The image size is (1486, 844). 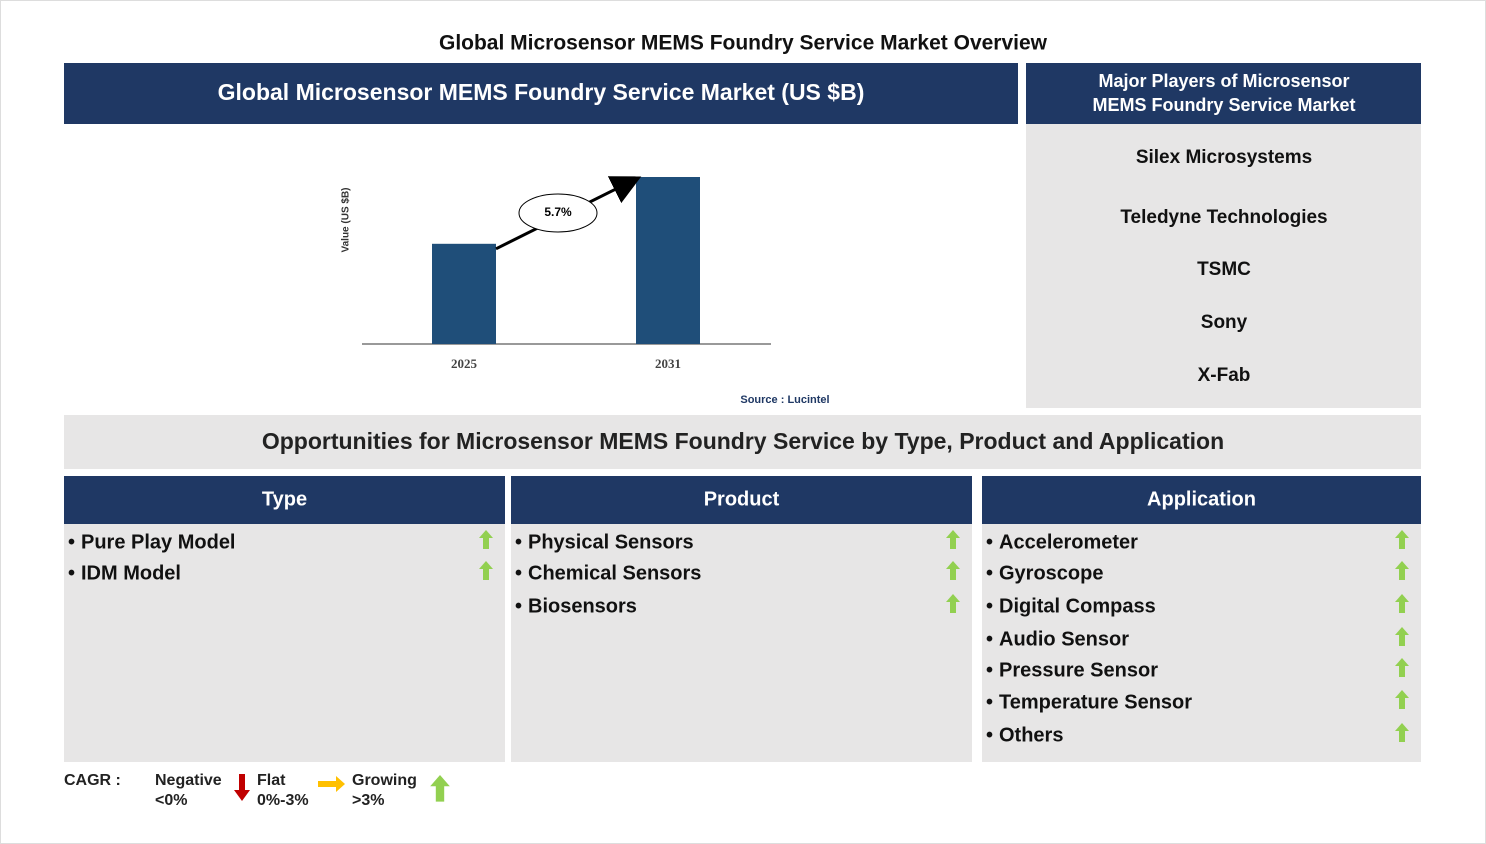 What do you see at coordinates (784, 400) in the screenshot?
I see `source: Source : Lucintel` at bounding box center [784, 400].